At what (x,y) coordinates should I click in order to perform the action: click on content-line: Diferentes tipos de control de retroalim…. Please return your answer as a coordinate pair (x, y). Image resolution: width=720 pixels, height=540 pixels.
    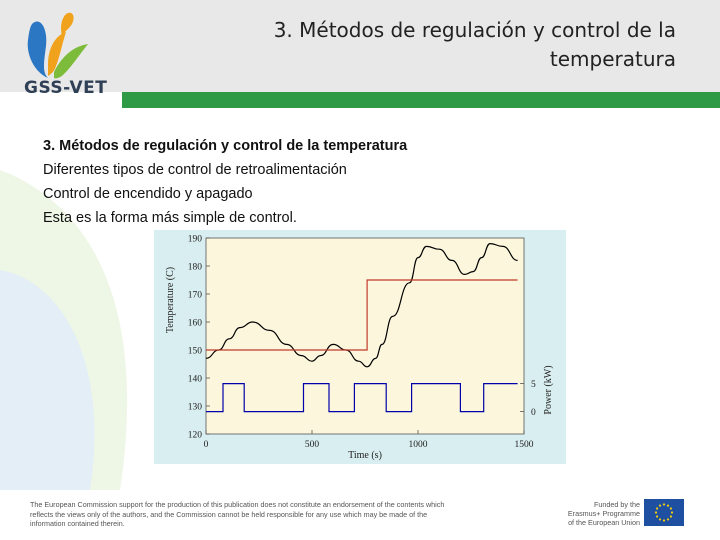
    Looking at the image, I should click on (195, 170).